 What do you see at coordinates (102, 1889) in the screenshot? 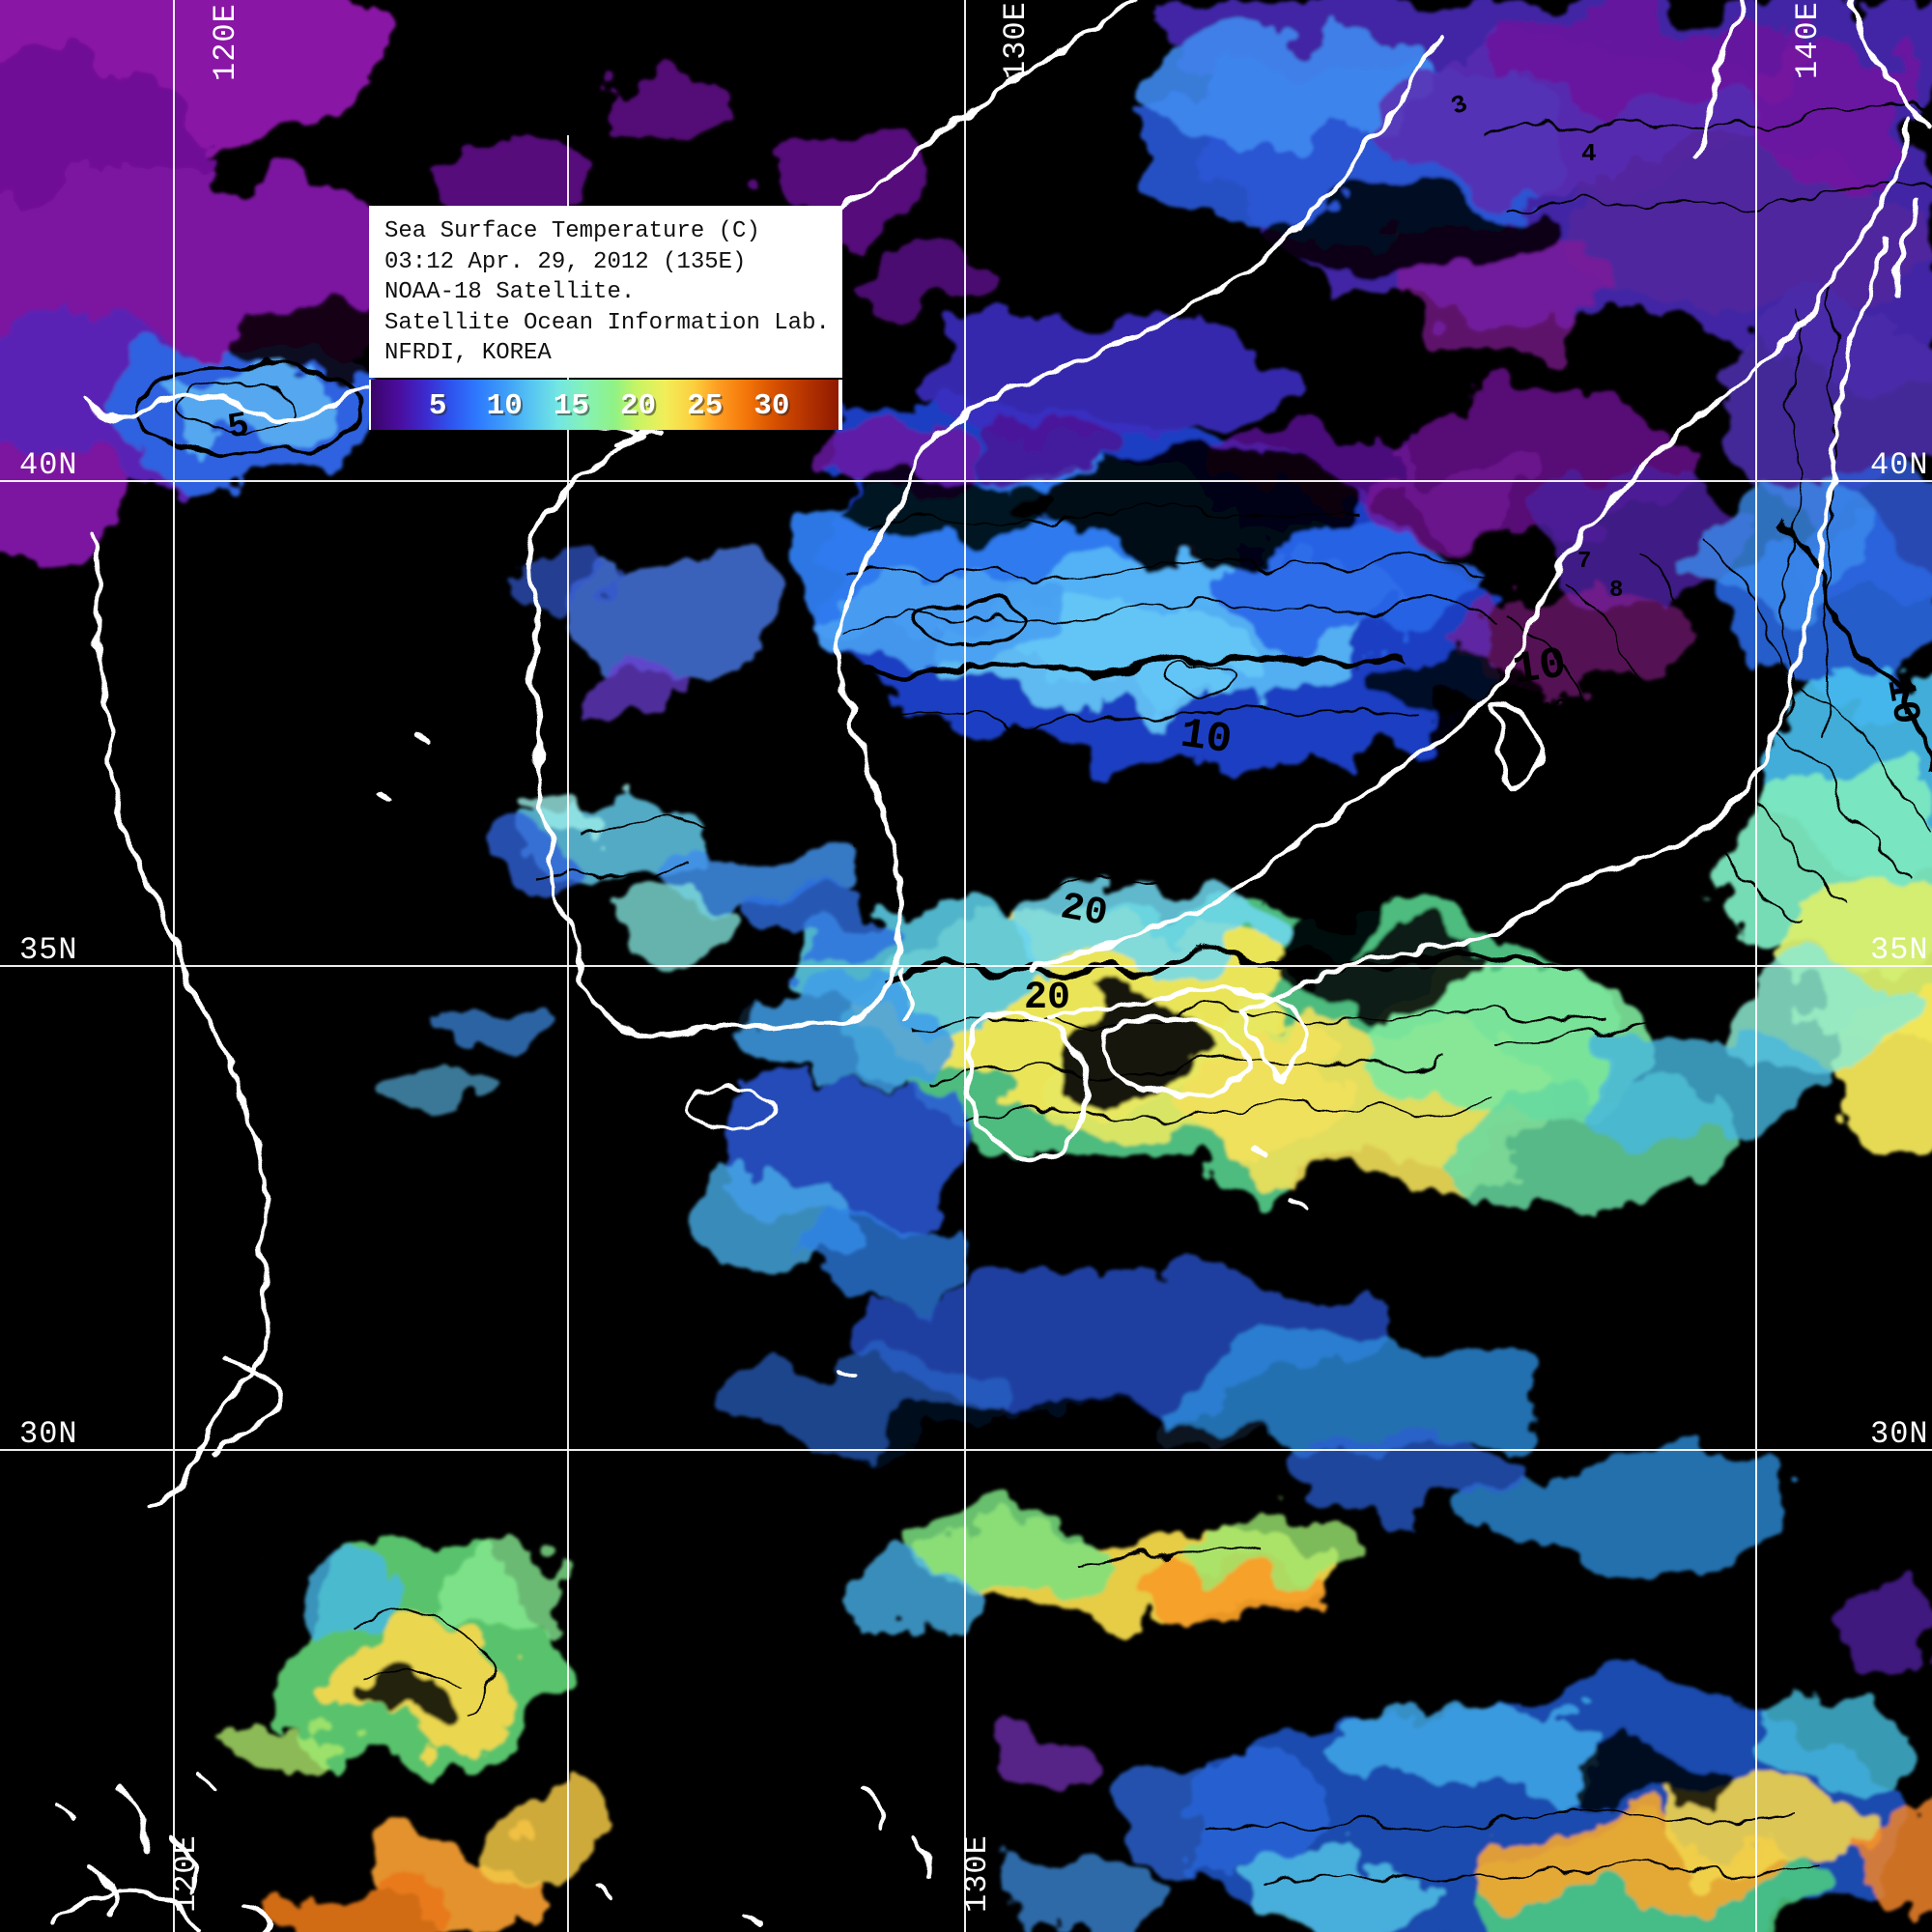
I see `coastline-islands-sw2` at bounding box center [102, 1889].